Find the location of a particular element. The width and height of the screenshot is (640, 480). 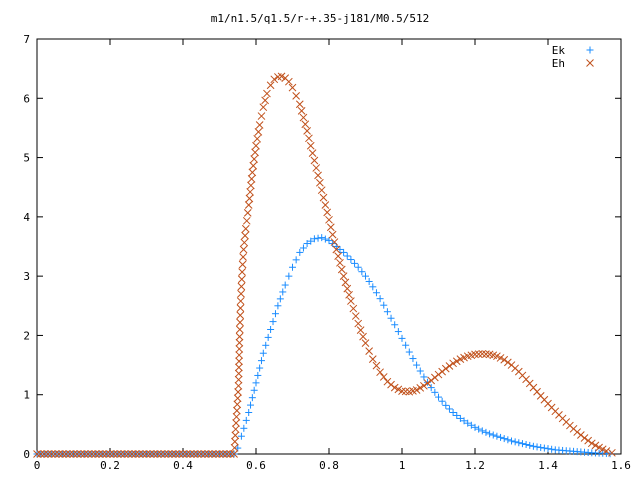

legend-label-ek: Ek is located at coordinates (559, 50).